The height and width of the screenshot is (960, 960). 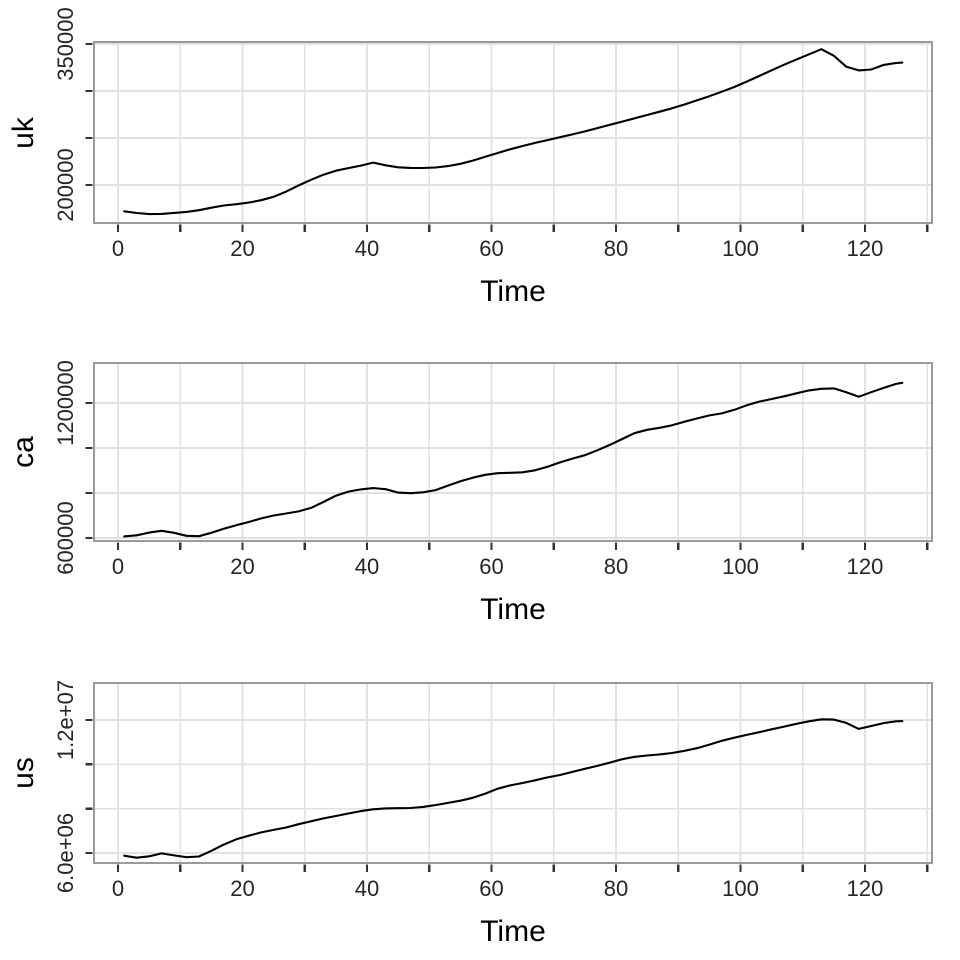 I want to click on y-tick-label-ca-1200000: 1200000, so click(x=65, y=403).